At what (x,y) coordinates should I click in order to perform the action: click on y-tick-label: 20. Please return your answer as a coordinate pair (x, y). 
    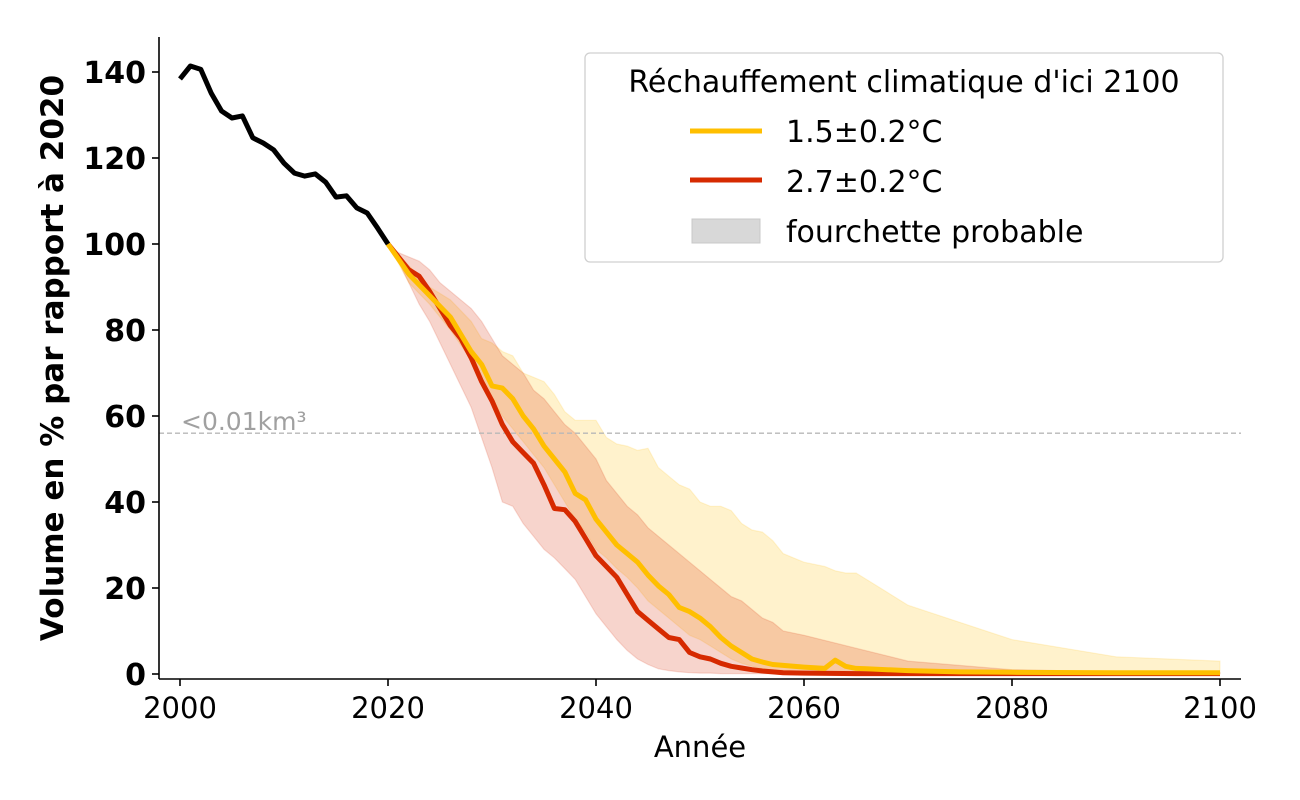
    Looking at the image, I should click on (125, 589).